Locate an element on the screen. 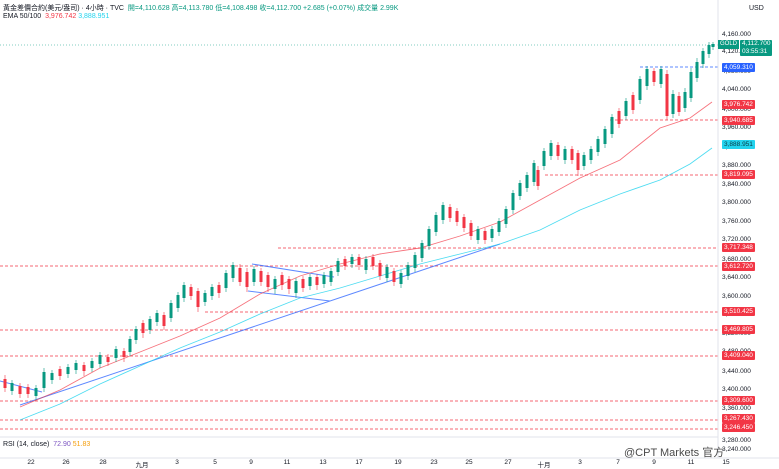 The image size is (779, 469). time-tick-label: 7 is located at coordinates (618, 462).